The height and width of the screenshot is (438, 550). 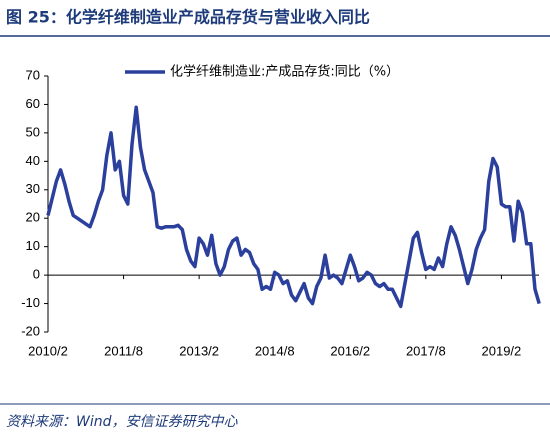 I want to click on legend-label: 化学纤维制造业:产成品存货:同比（%）, so click(x=284, y=72).